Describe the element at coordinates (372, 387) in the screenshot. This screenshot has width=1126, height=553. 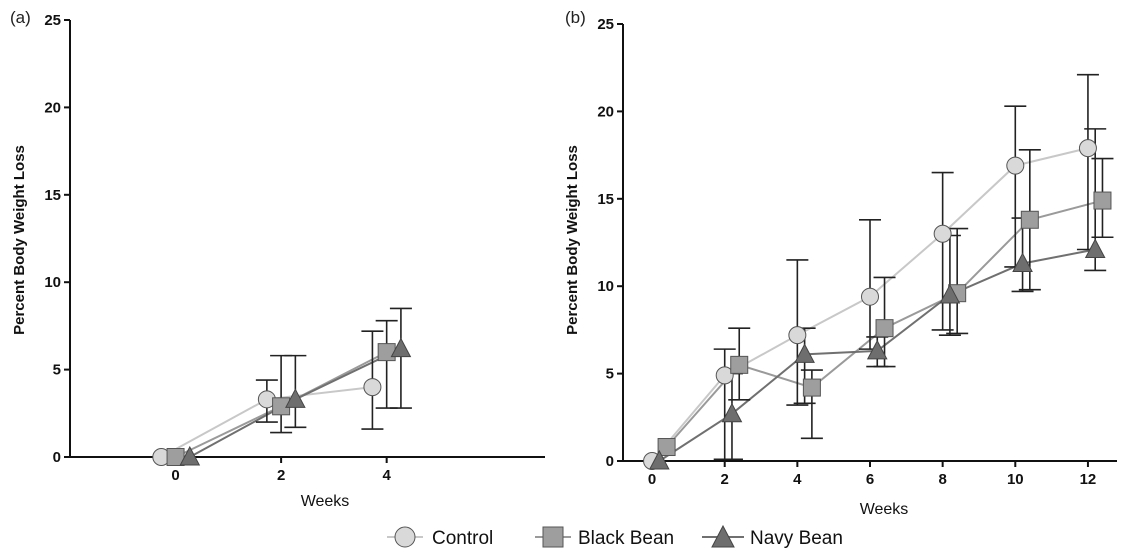
I see `panel-a-point-control` at that location.